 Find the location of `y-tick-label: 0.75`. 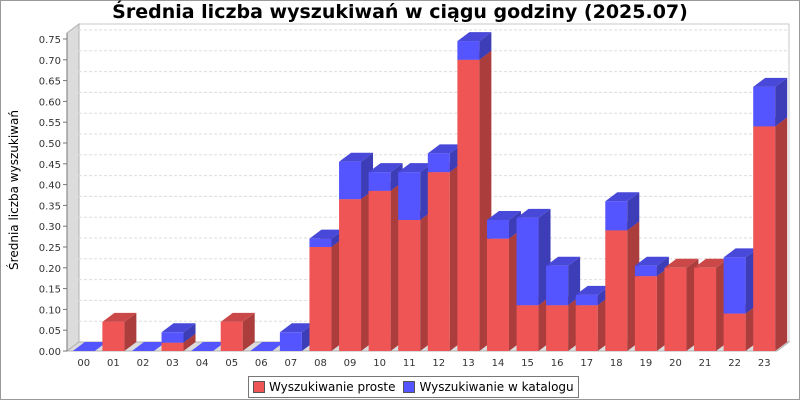

y-tick-label: 0.75 is located at coordinates (50, 40).